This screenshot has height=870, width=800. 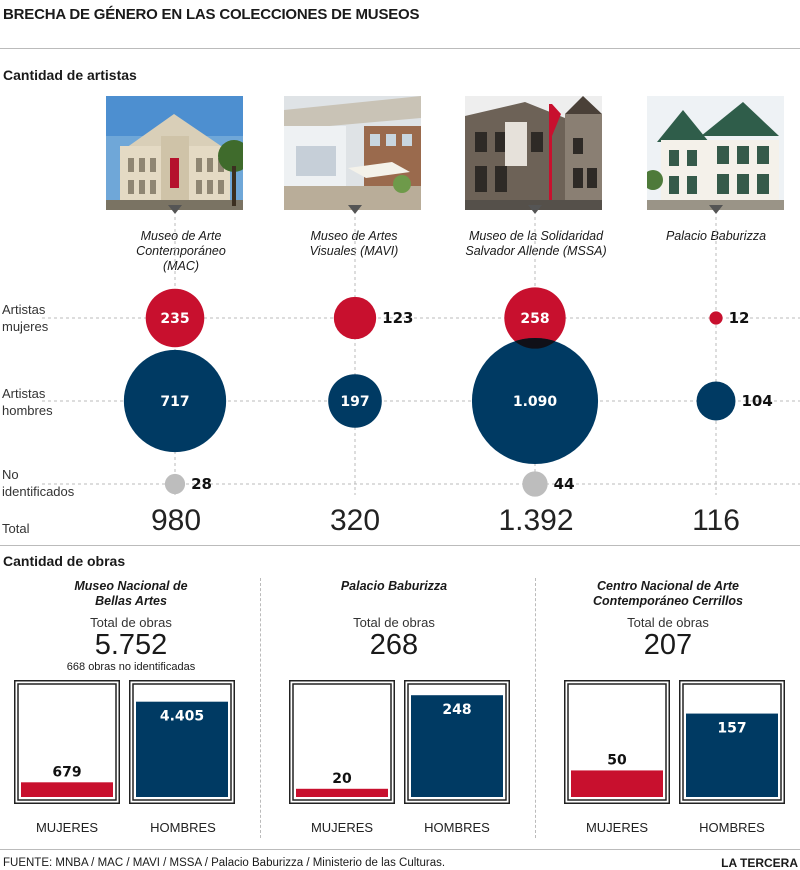 I want to click on mavi-total: 320, so click(x=355, y=520).